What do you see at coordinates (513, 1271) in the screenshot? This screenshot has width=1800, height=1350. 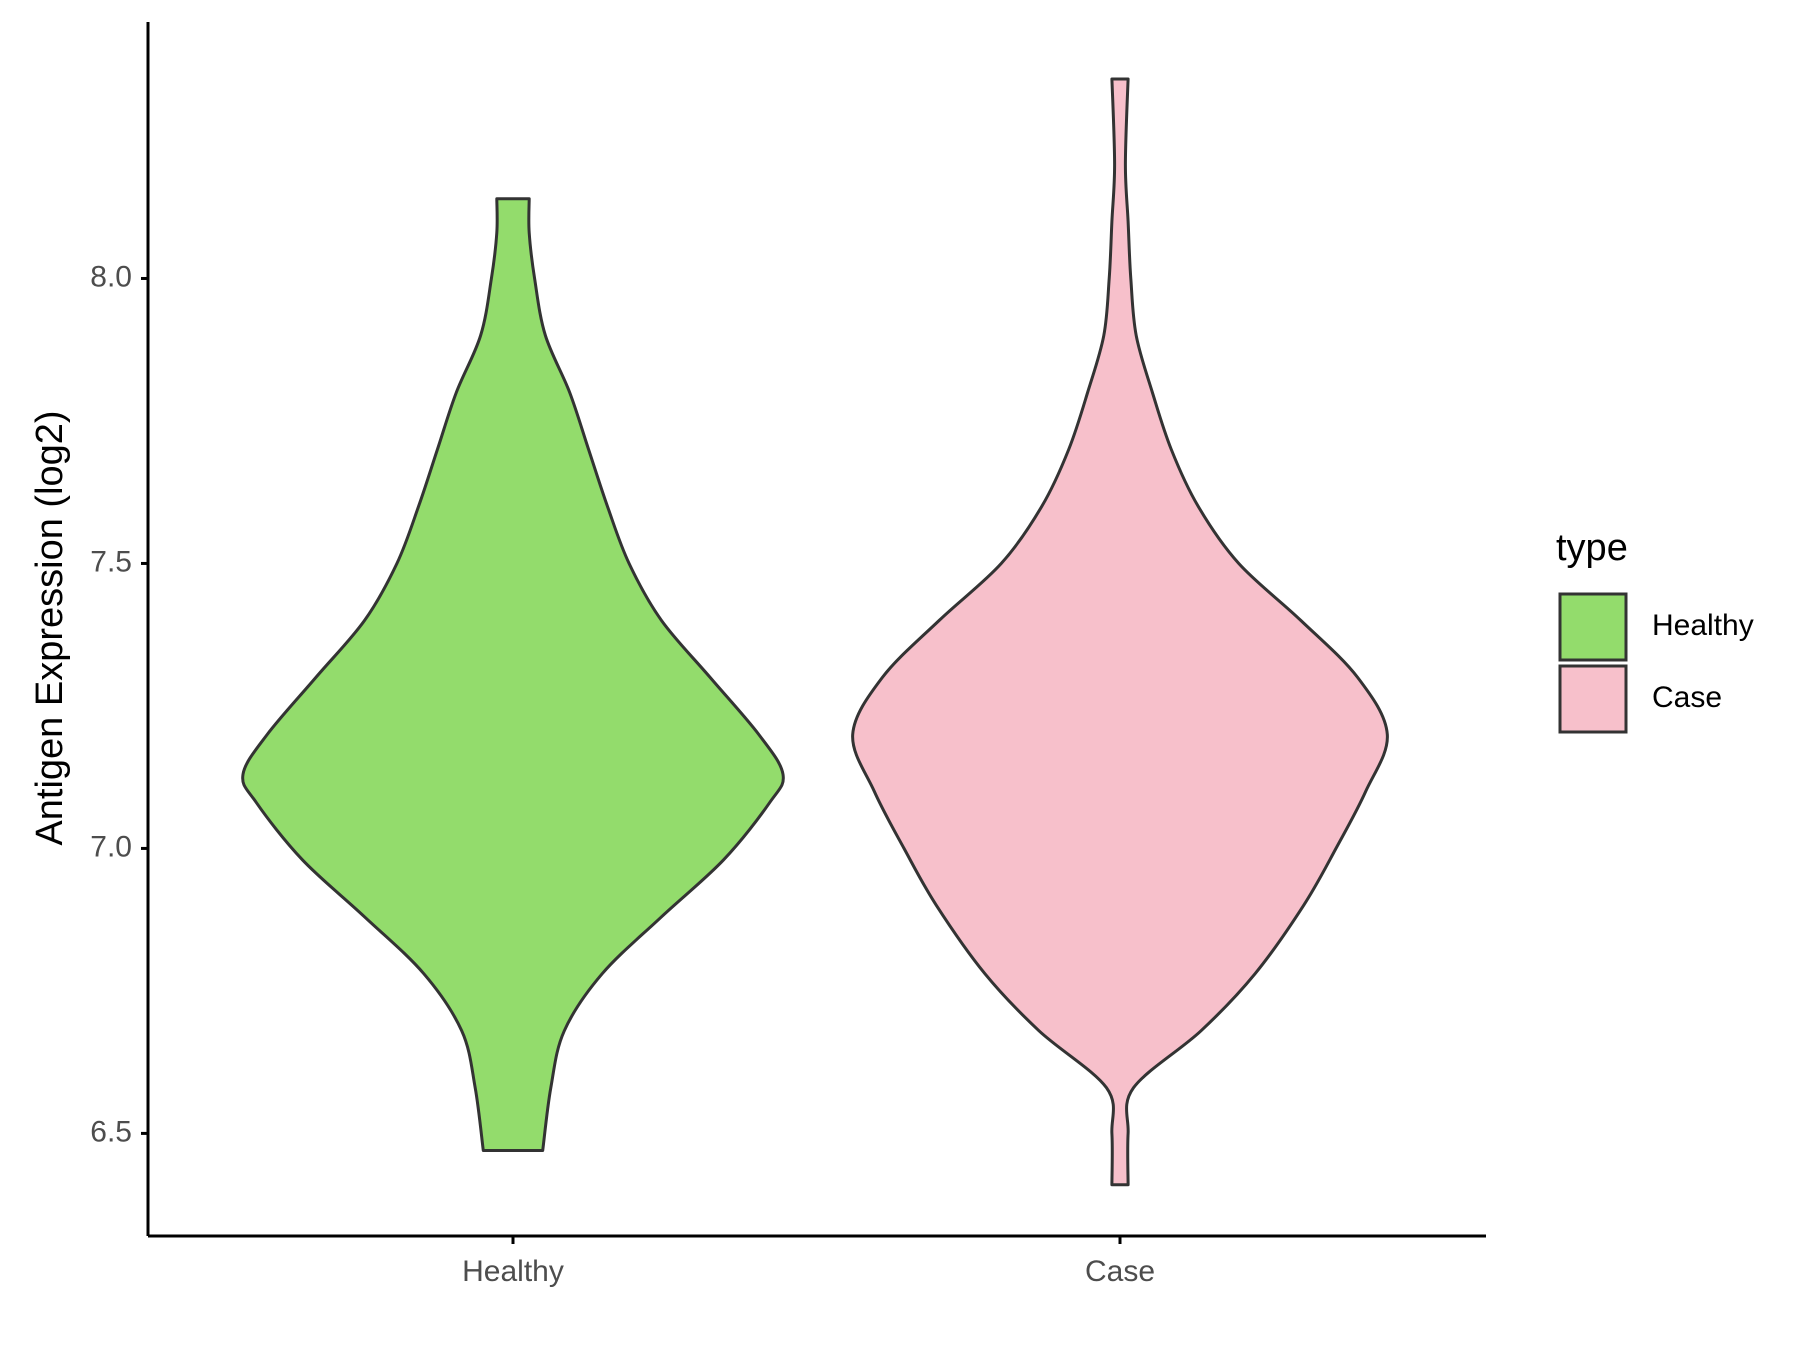 I see `x-tick-label: Healthy` at bounding box center [513, 1271].